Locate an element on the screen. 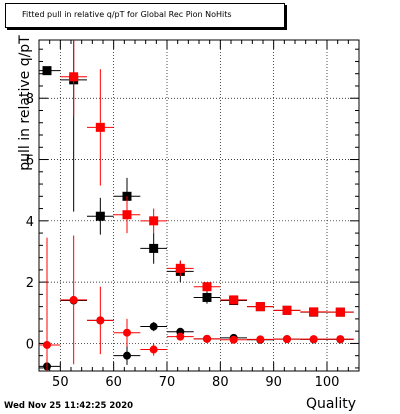  x-tick-label: 100 is located at coordinates (327, 382).